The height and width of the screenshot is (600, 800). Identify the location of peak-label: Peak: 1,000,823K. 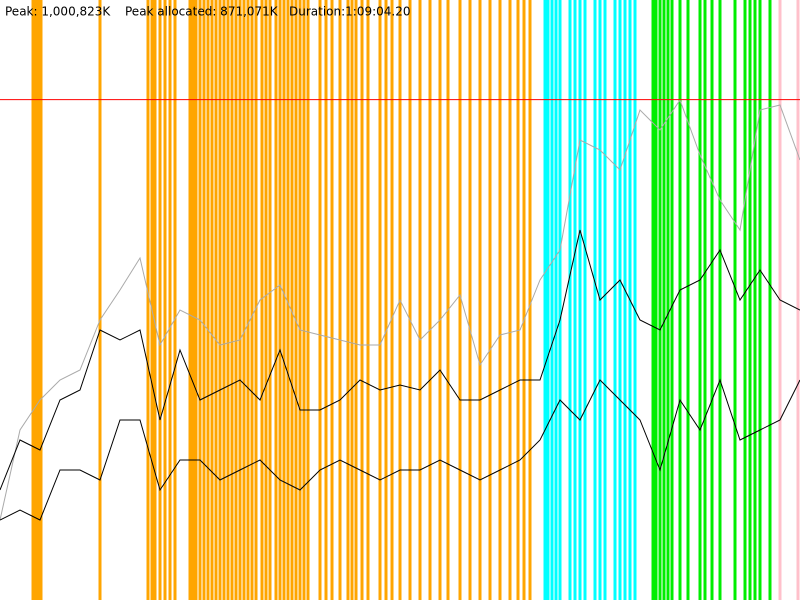
(58, 12).